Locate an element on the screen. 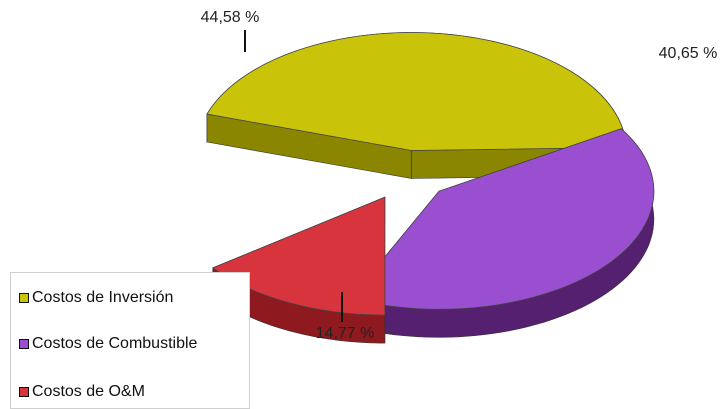 The image size is (728, 409). legend-item-combustible: Costos de Combustible is located at coordinates (108, 344).